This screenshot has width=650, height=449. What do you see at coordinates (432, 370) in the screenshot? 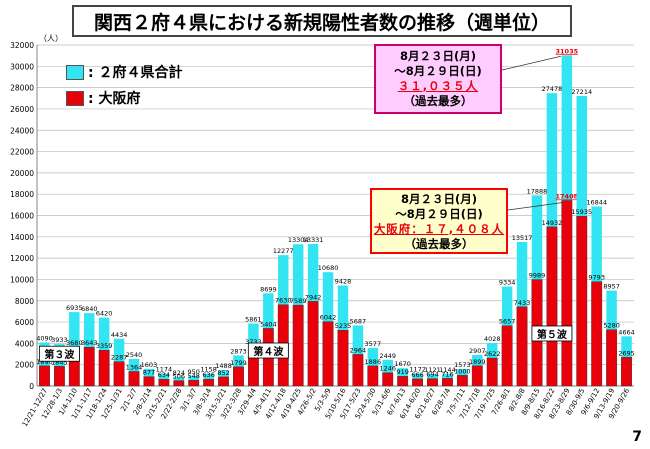
I see `data-label-total: 1121` at bounding box center [432, 370].